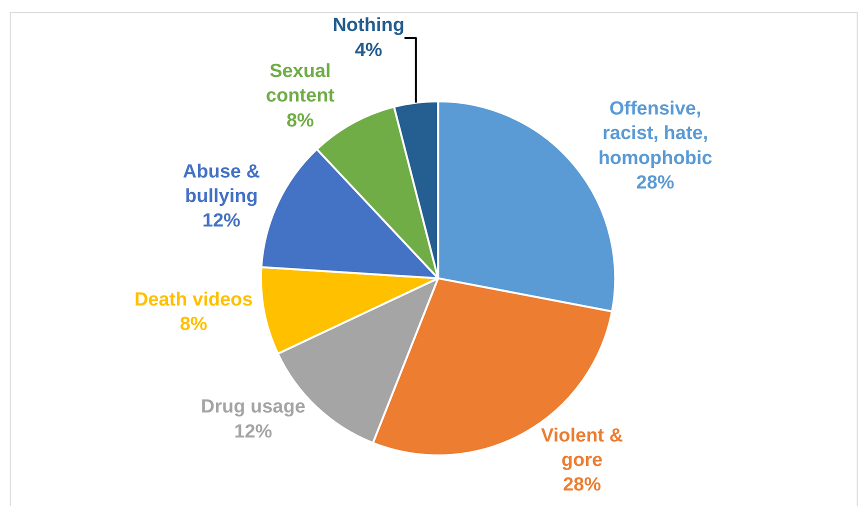 The image size is (859, 506). I want to click on slice-label: Death videos, so click(193, 299).